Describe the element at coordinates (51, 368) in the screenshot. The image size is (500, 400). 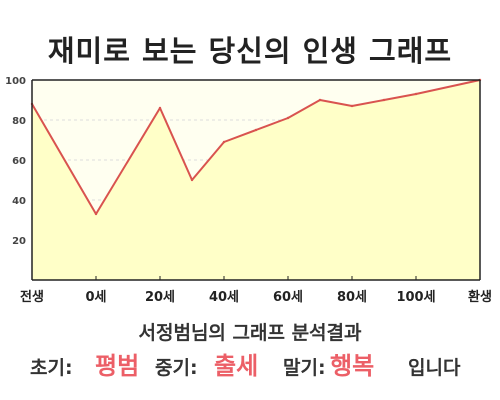
I see `early-label: 초기:` at that location.